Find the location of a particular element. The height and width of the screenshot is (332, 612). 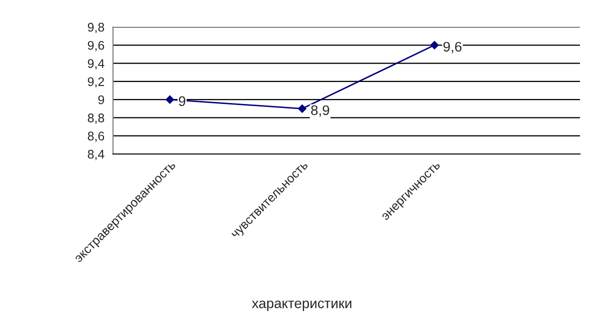

y-tick-label: 9,2 is located at coordinates (96, 82).